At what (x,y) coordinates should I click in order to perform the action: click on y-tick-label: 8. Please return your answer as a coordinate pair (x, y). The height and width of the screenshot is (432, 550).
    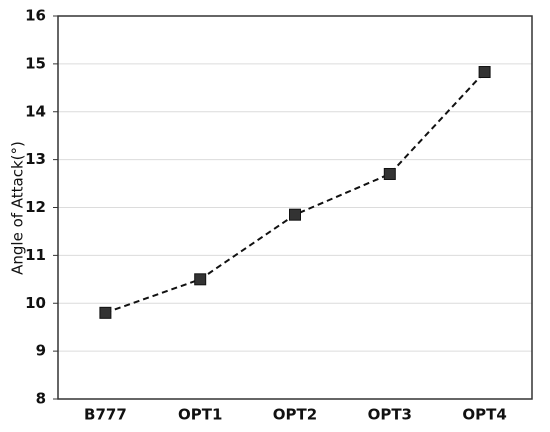
    Looking at the image, I should click on (41, 399).